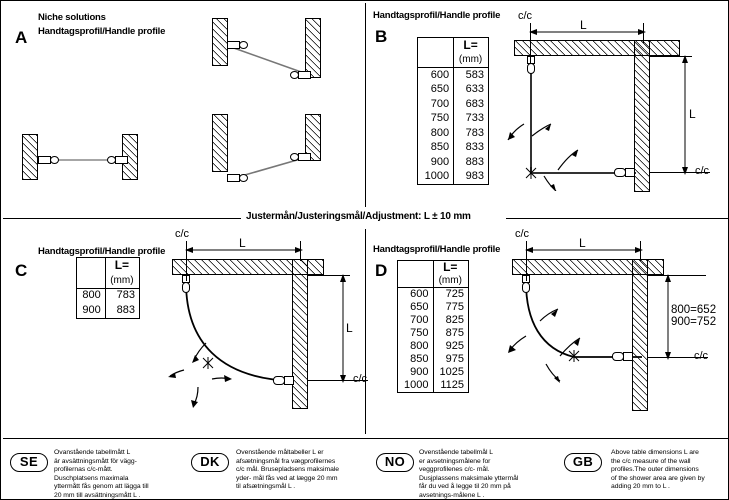  I want to click on cell-length: 775, so click(454, 307).